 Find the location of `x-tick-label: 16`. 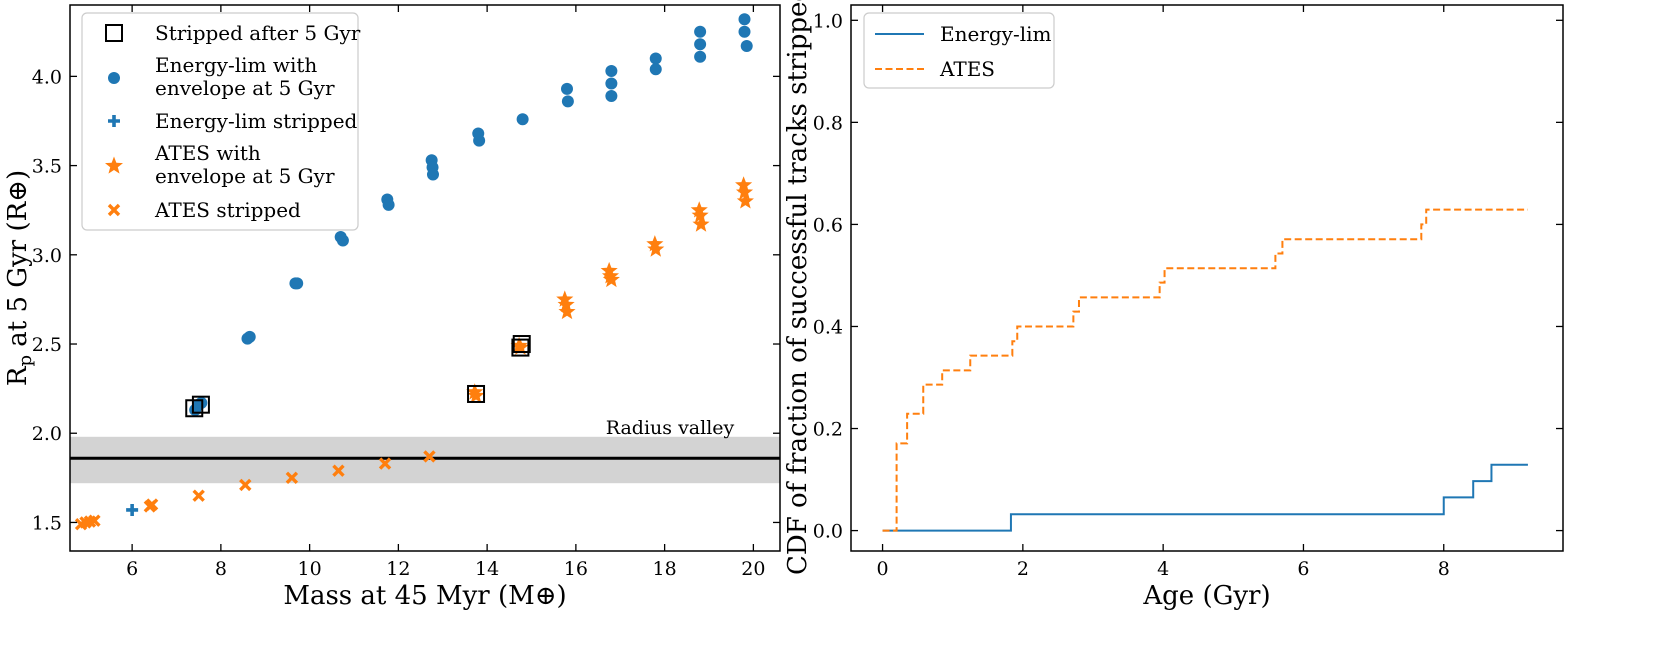

x-tick-label: 16 is located at coordinates (576, 569).